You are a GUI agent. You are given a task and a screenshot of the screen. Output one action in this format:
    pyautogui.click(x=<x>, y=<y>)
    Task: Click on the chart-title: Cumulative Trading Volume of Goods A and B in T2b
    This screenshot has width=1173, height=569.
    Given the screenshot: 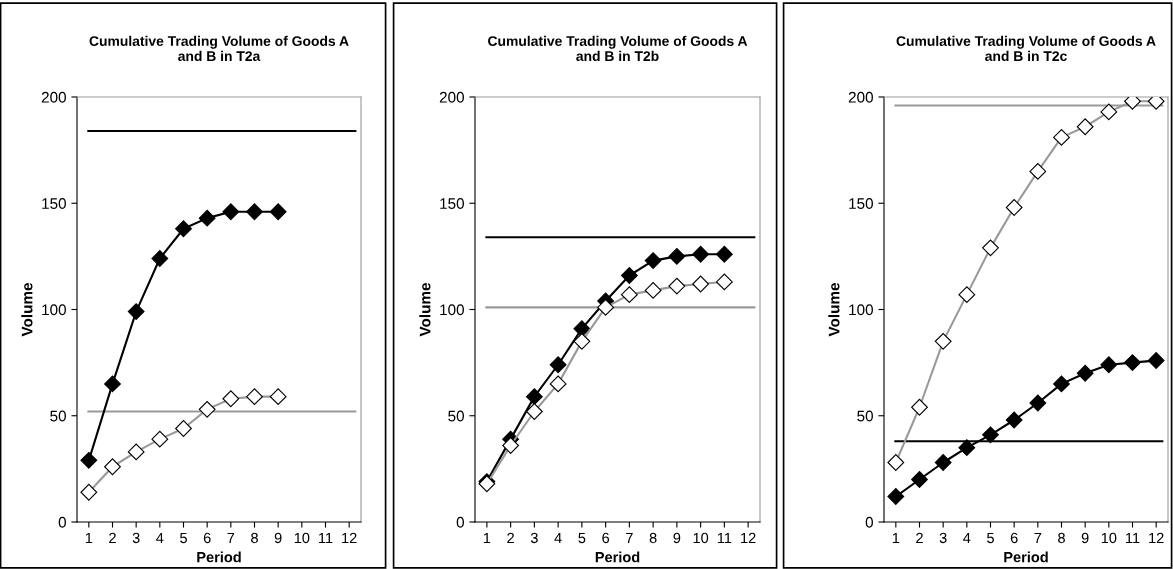 What is the action you would take?
    pyautogui.click(x=618, y=48)
    